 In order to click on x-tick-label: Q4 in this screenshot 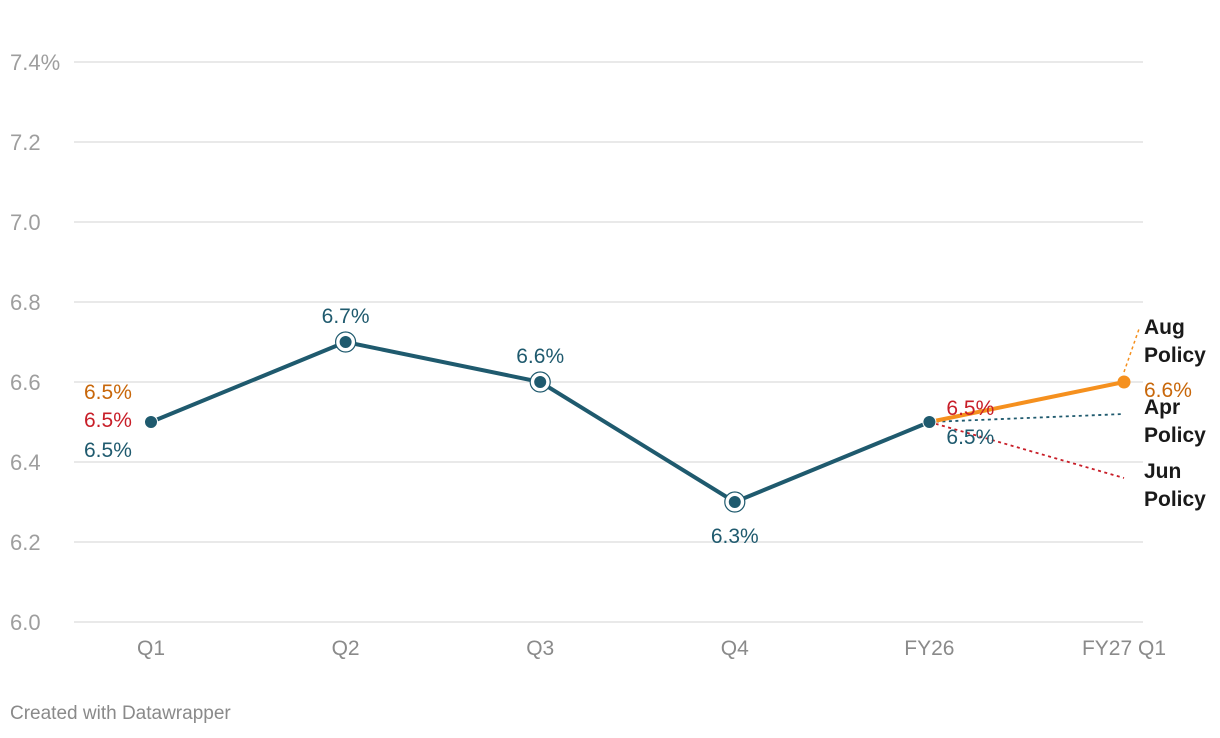, I will do `click(735, 648)`.